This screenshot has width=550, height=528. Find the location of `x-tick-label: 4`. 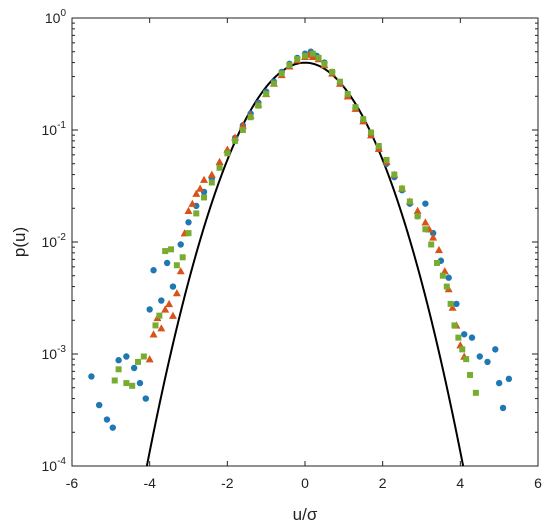

x-tick-label: 4 is located at coordinates (460, 483).